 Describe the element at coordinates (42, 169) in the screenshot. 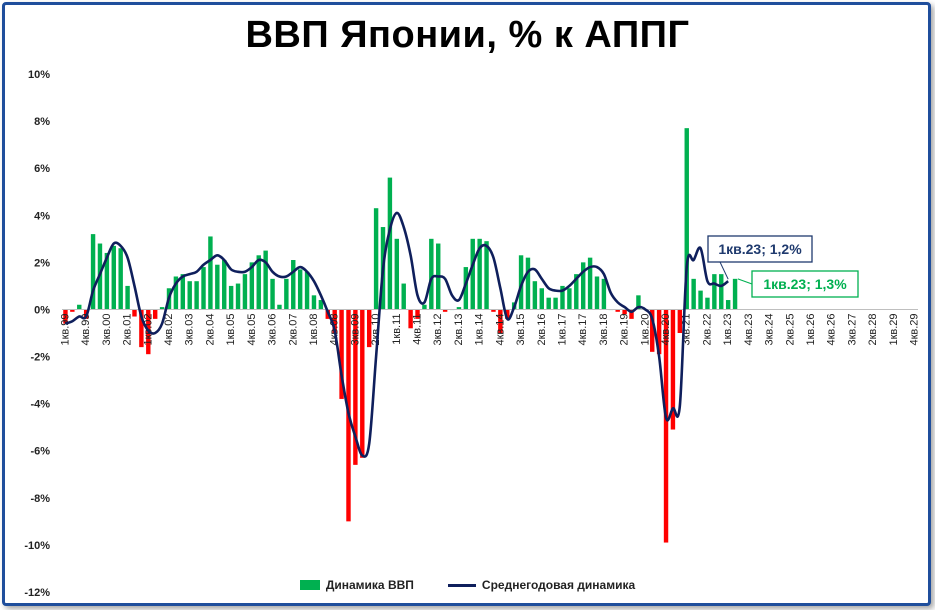

I see `y-tick-label: 6%` at that location.